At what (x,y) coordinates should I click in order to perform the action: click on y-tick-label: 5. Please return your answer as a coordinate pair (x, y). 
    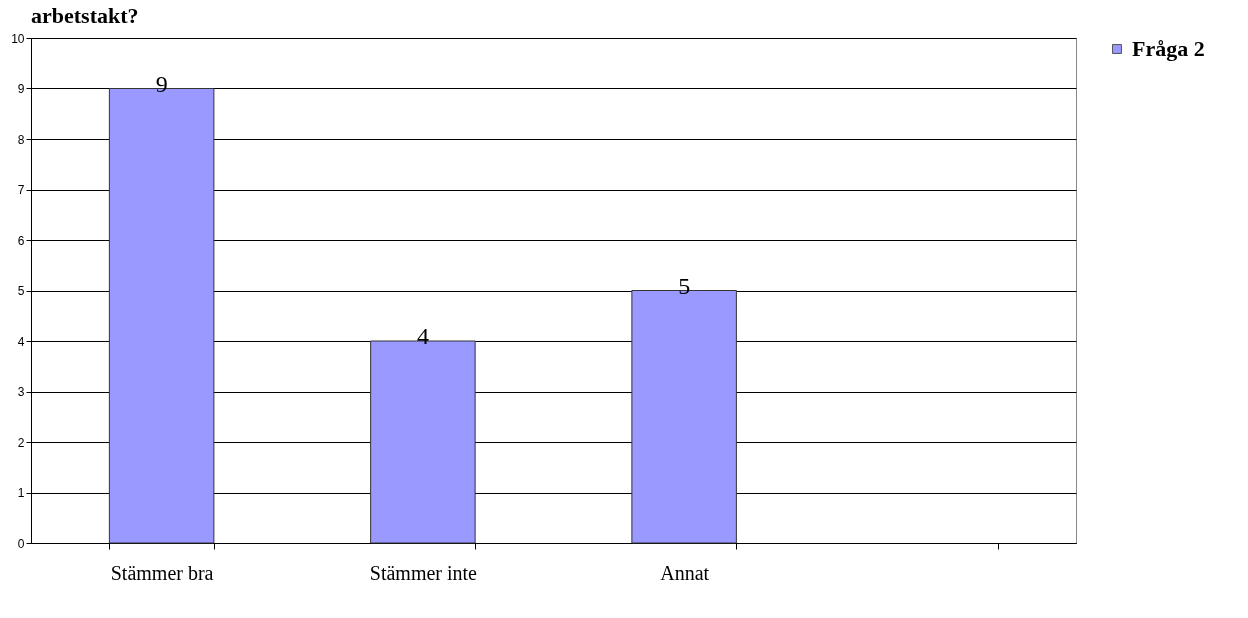
    Looking at the image, I should click on (21, 291).